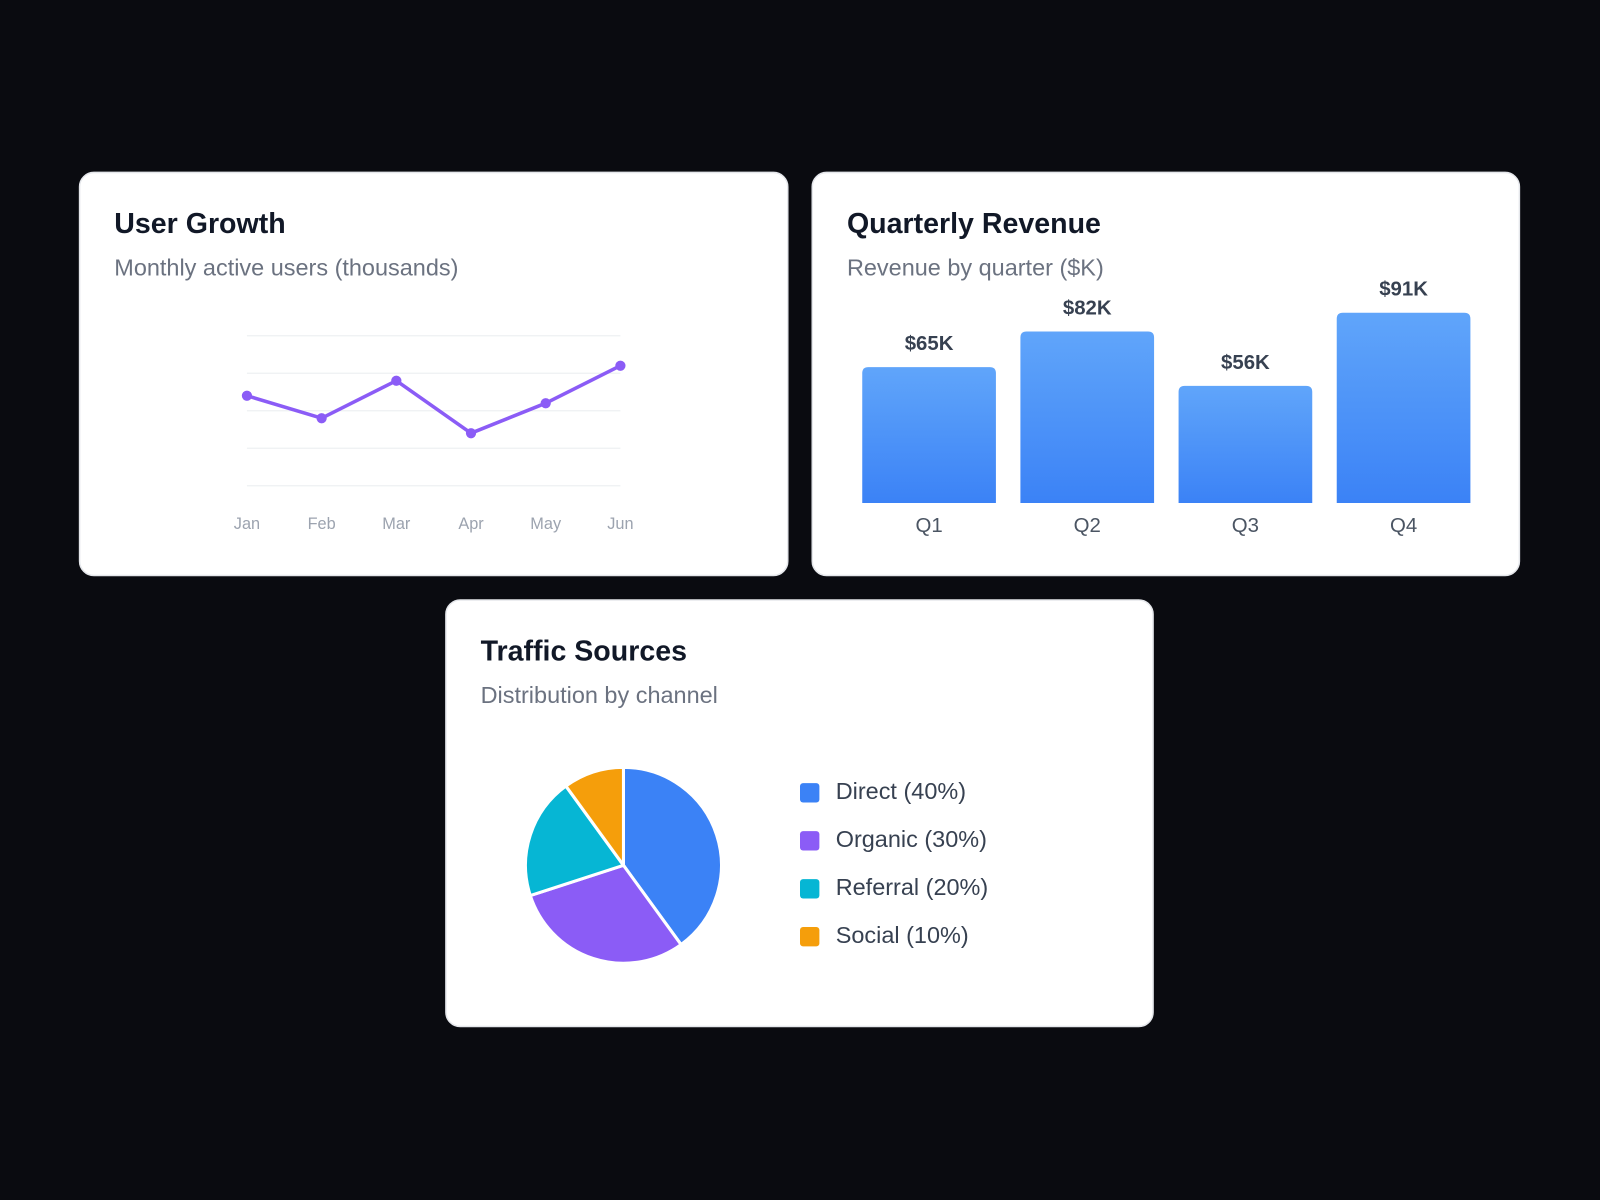 This screenshot has height=1200, width=1600. Describe the element at coordinates (247, 524) in the screenshot. I see `x-tick-label: Jan` at that location.